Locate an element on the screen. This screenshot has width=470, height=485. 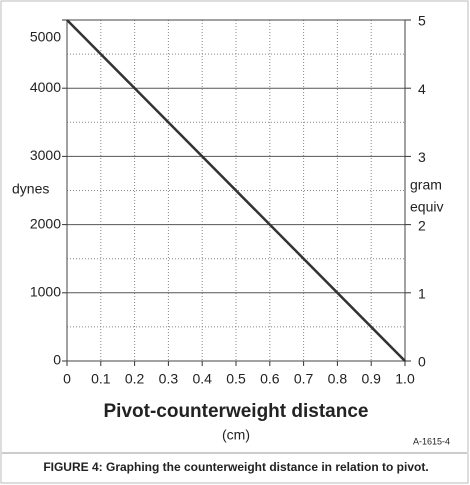
x-tick-label: 0.6 is located at coordinates (270, 379).